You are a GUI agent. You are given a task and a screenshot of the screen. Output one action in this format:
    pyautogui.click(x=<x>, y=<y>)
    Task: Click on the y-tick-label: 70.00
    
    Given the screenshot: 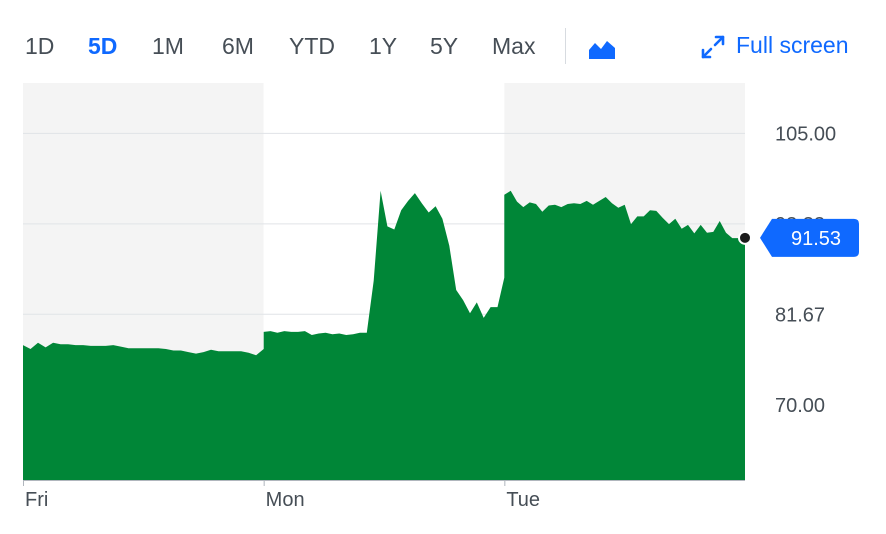 What is the action you would take?
    pyautogui.click(x=800, y=406)
    